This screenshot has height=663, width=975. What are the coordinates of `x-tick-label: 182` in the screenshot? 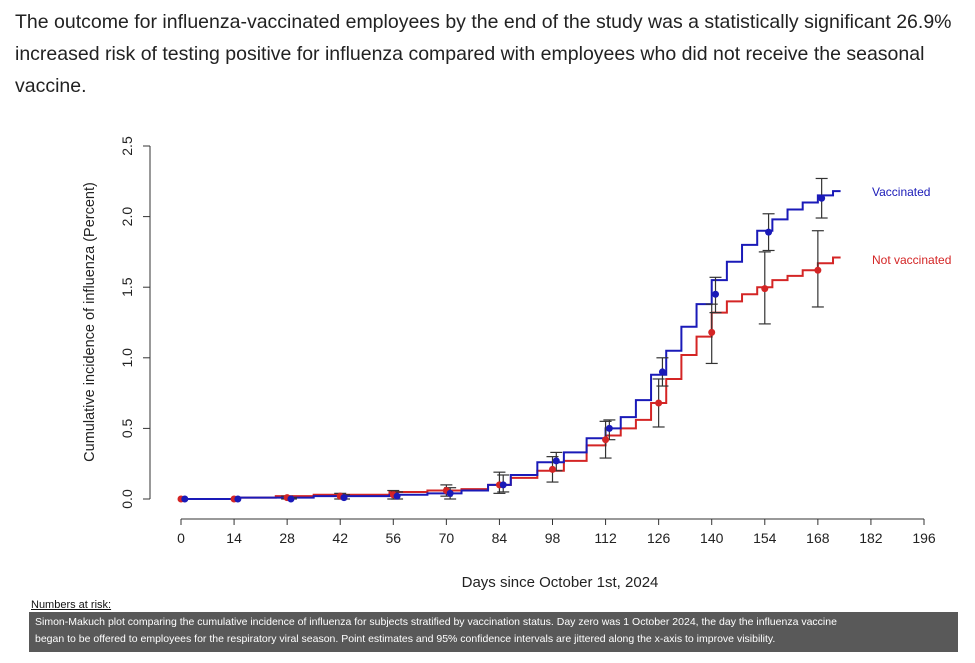 It's located at (871, 538).